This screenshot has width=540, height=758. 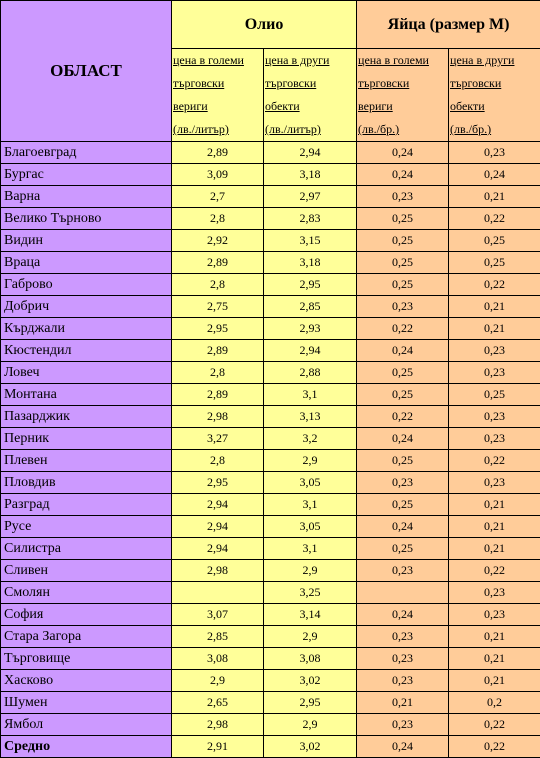 I want to click on price-cell: 3,15, so click(x=310, y=241).